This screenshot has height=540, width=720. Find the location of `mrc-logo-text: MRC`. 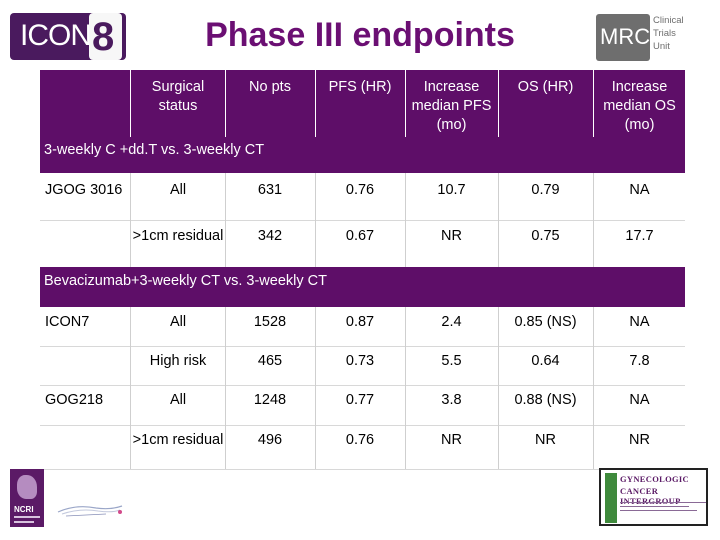

mrc-logo-text: MRC is located at coordinates (625, 36).